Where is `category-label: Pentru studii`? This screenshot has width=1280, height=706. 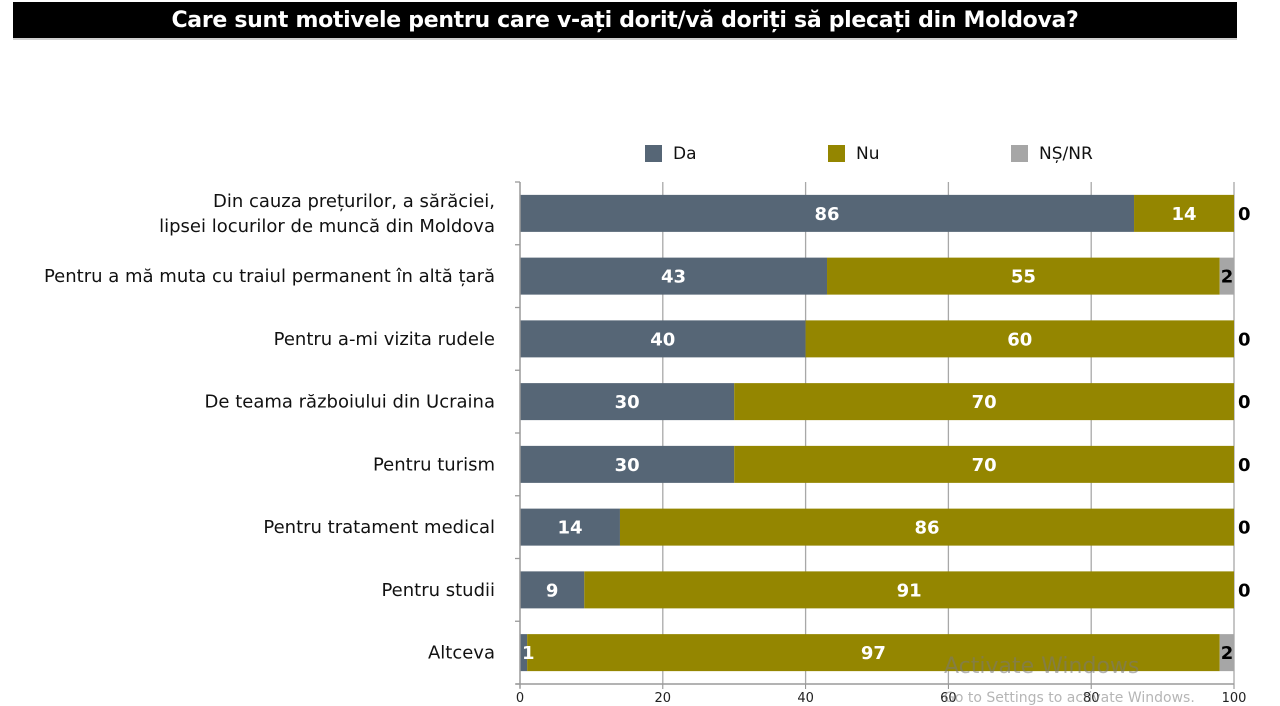
category-label: Pentru studii is located at coordinates (438, 590).